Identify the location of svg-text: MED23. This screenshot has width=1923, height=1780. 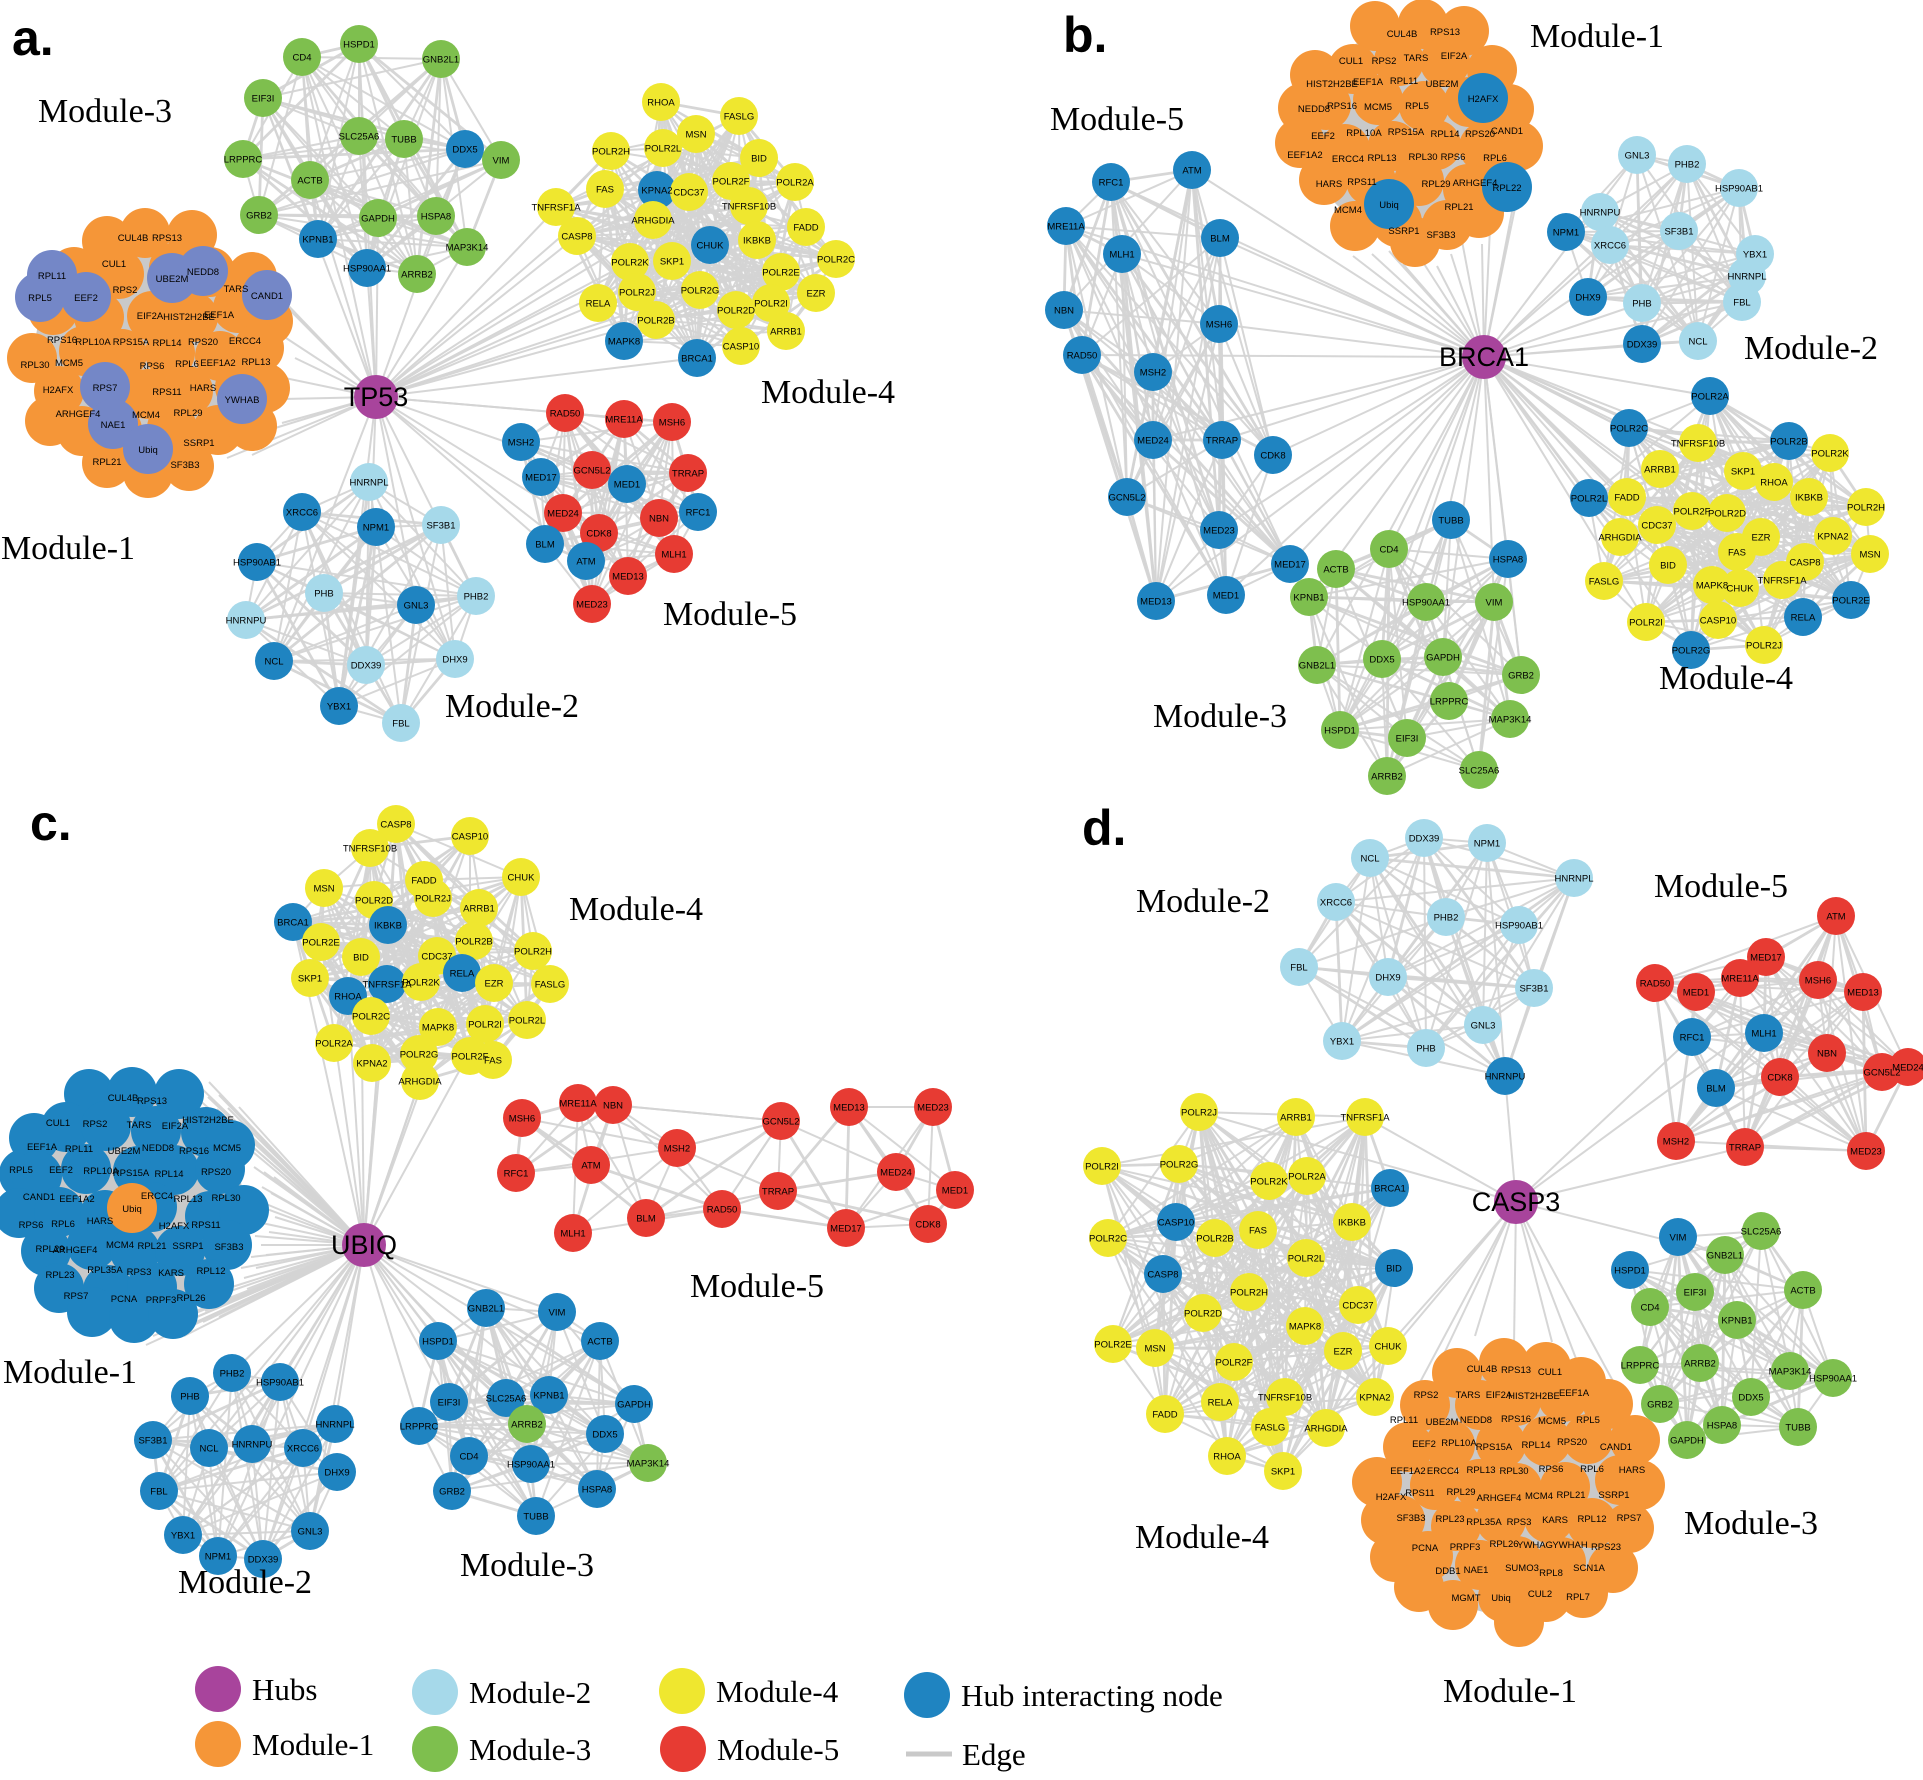
(592, 605).